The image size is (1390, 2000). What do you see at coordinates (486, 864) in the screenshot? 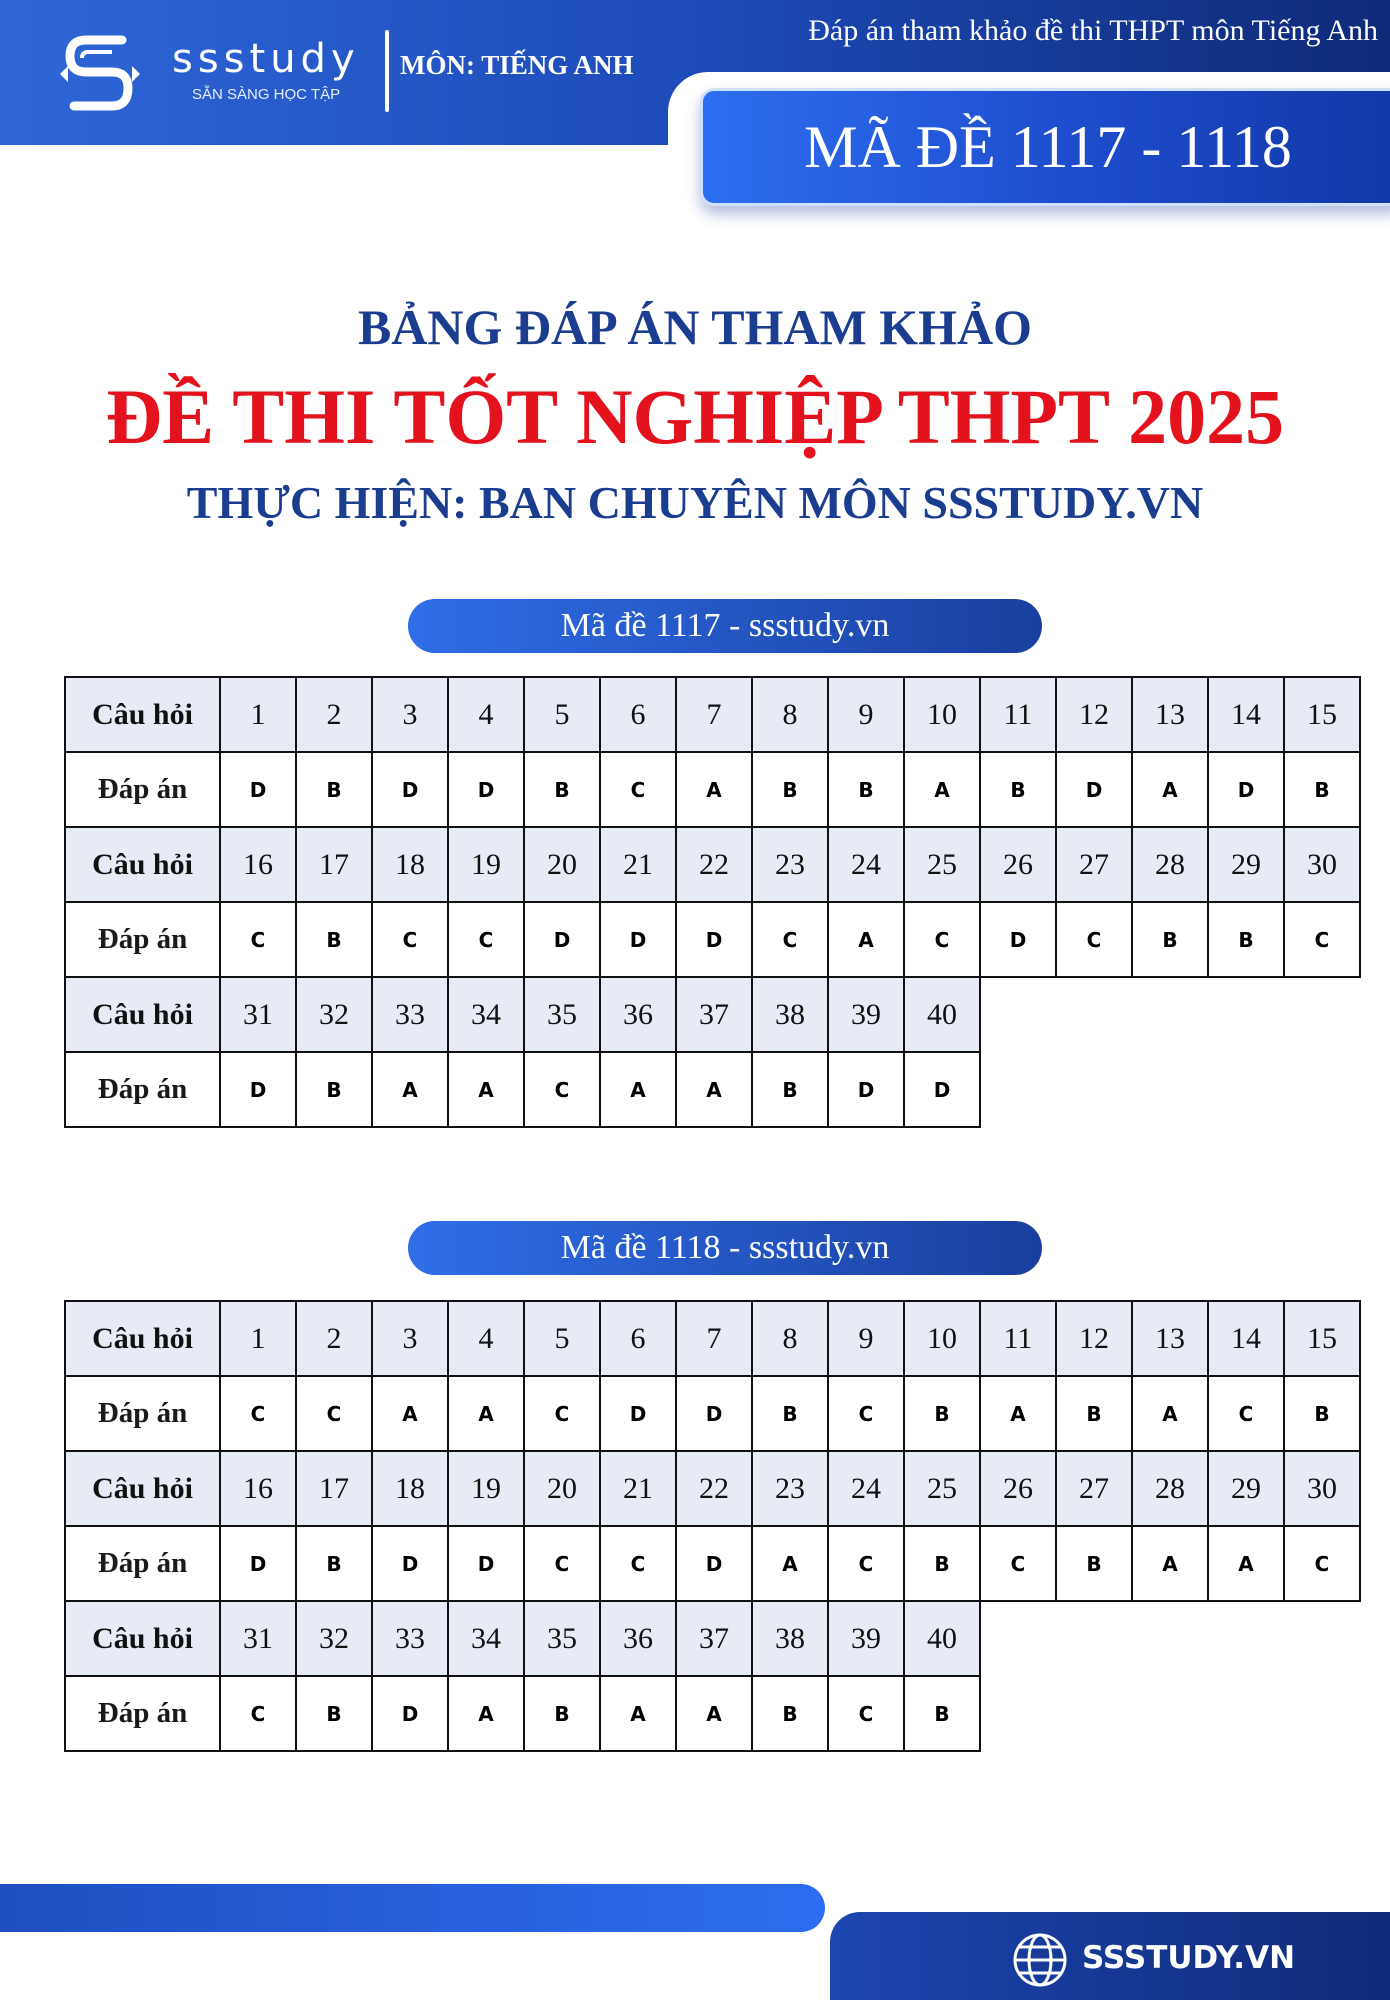
I see `question-number-cell: 19` at bounding box center [486, 864].